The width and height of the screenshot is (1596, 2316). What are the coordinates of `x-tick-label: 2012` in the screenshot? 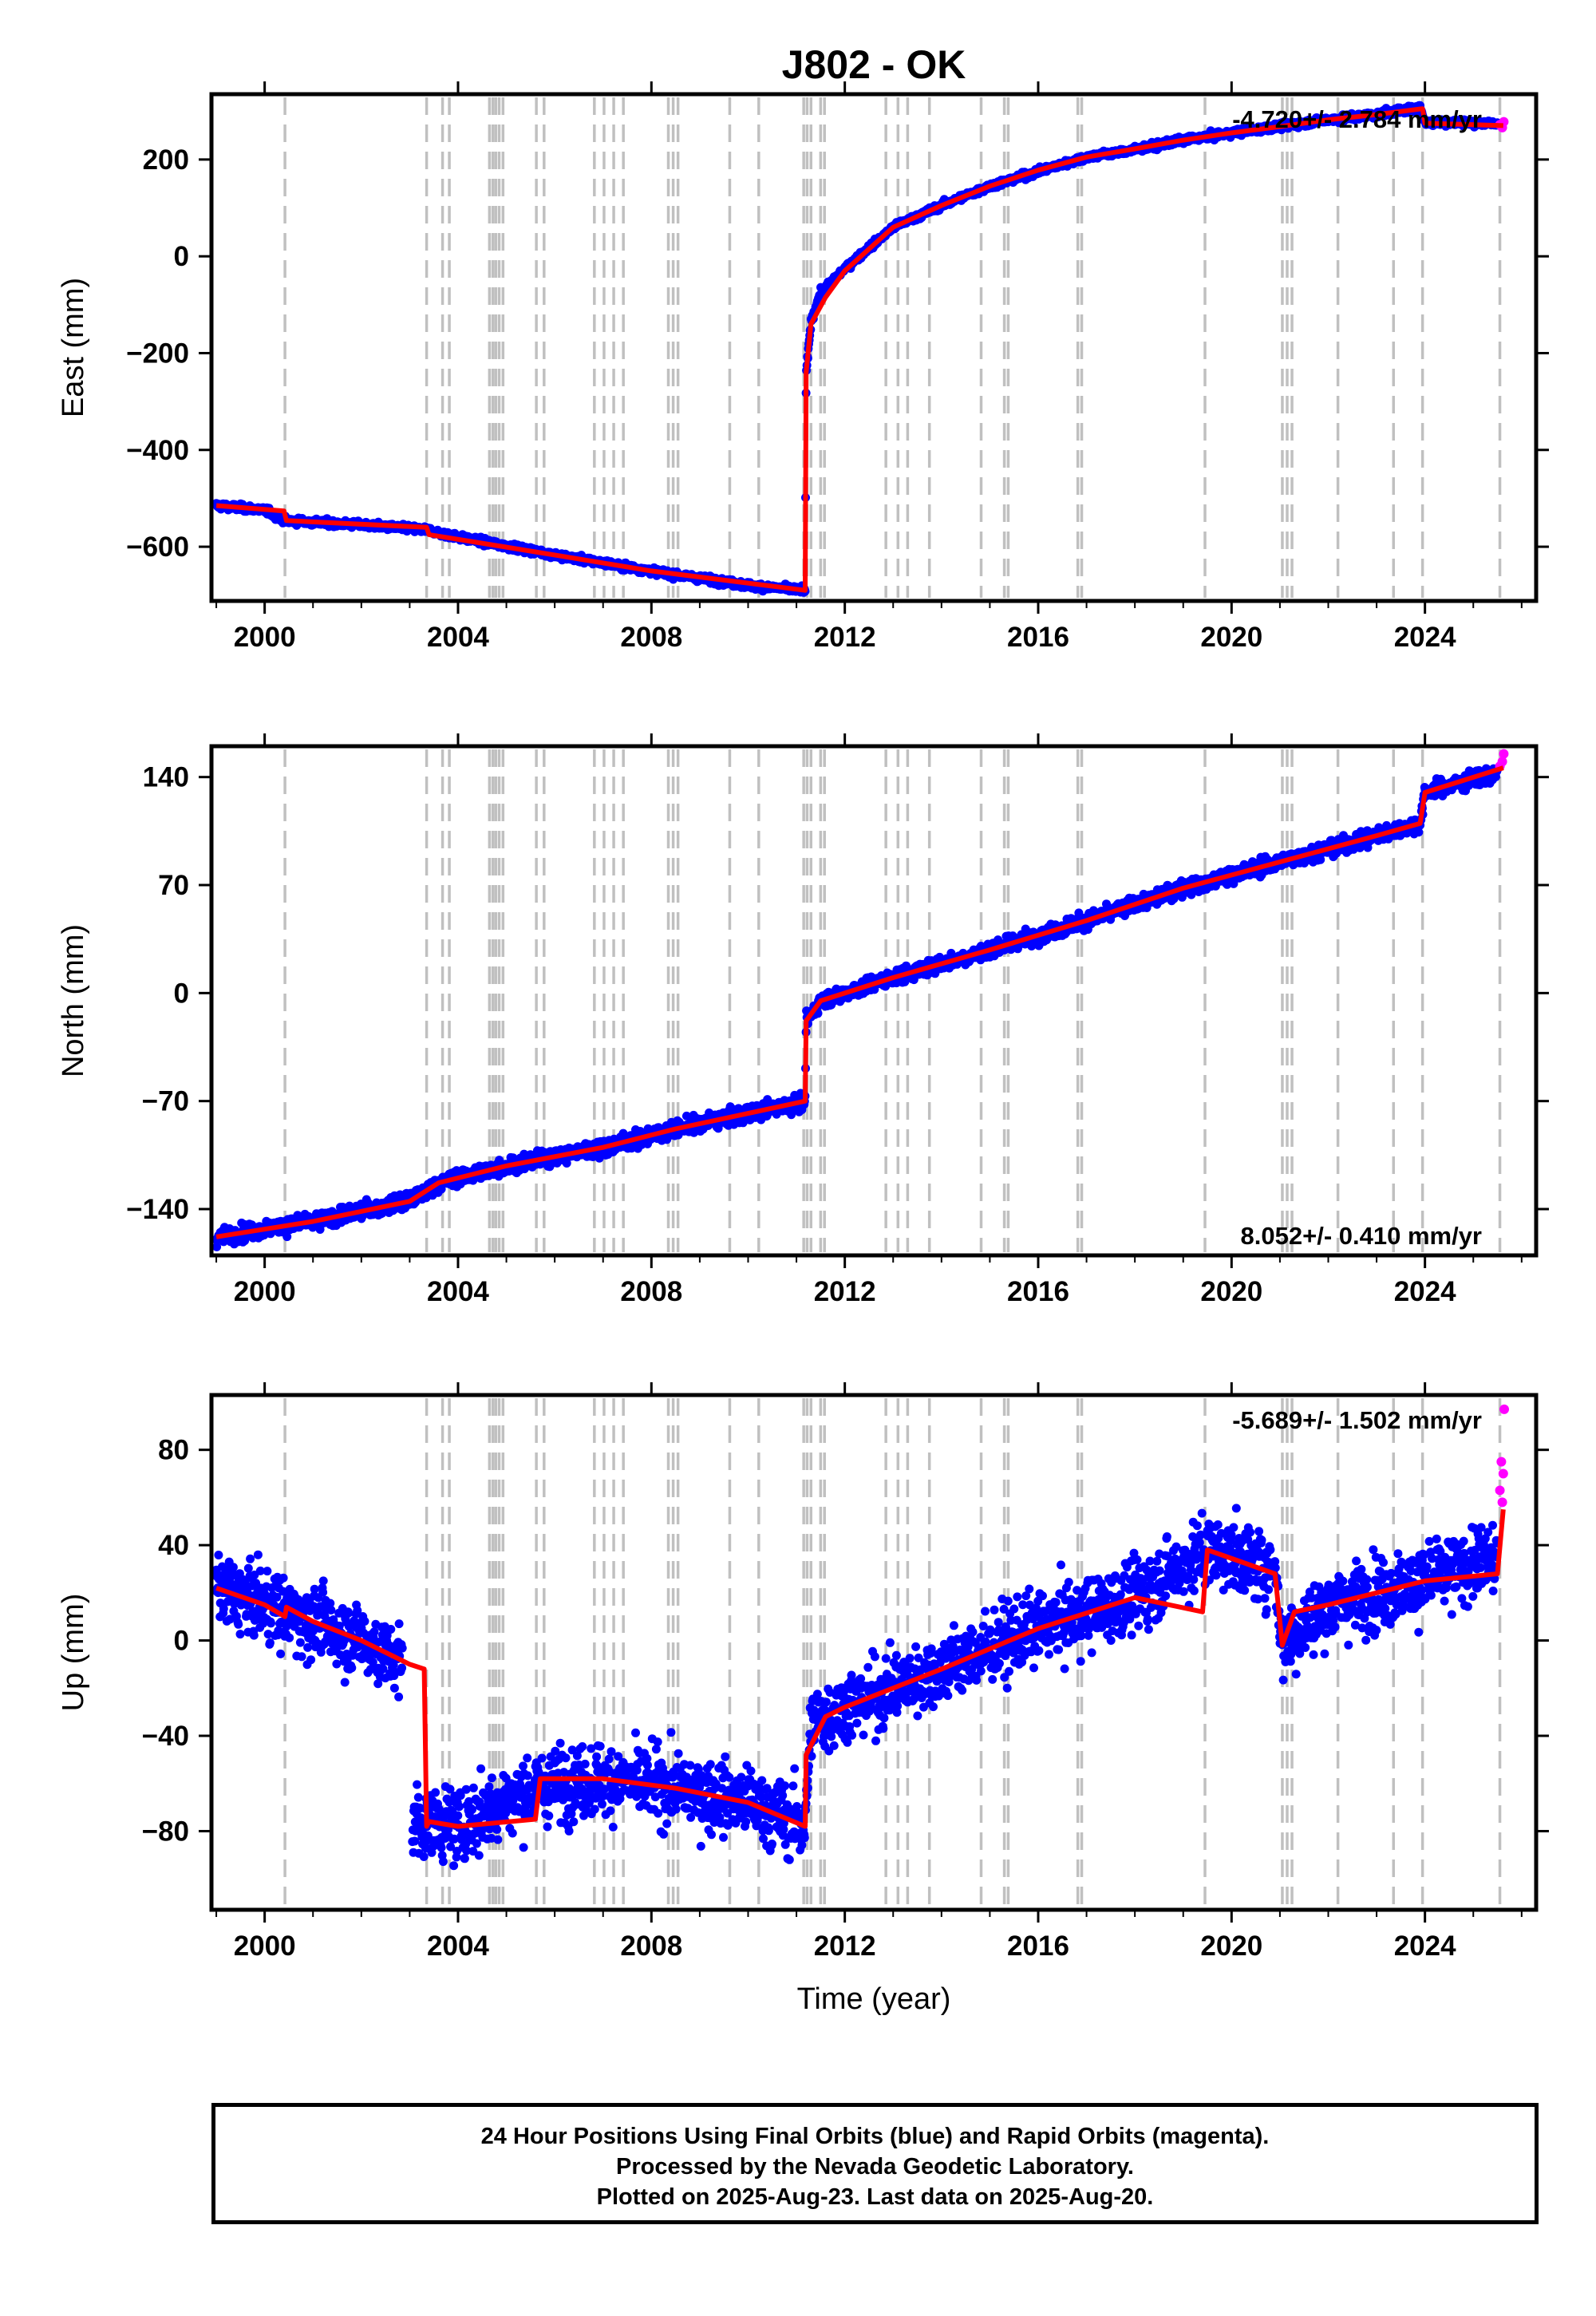 It's located at (845, 637).